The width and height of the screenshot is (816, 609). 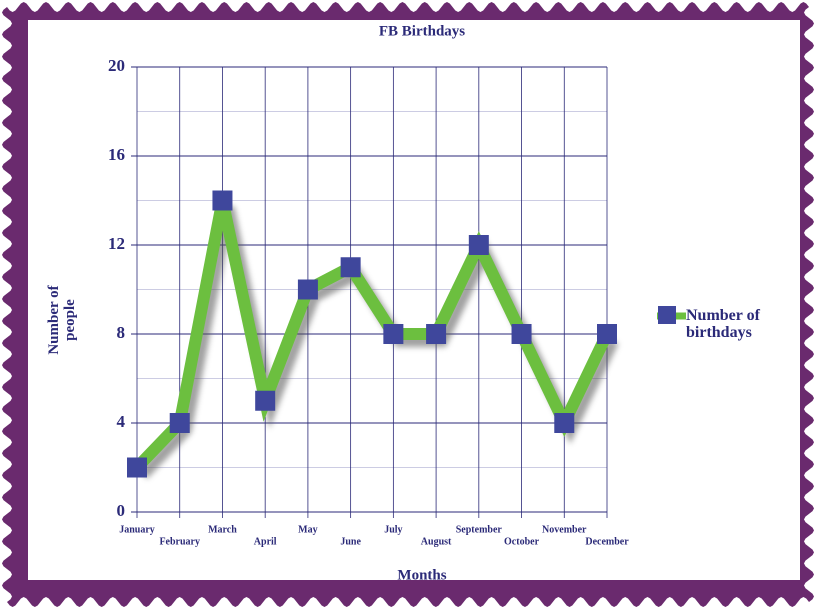 I want to click on y-tick-label: 16, so click(x=116, y=154).